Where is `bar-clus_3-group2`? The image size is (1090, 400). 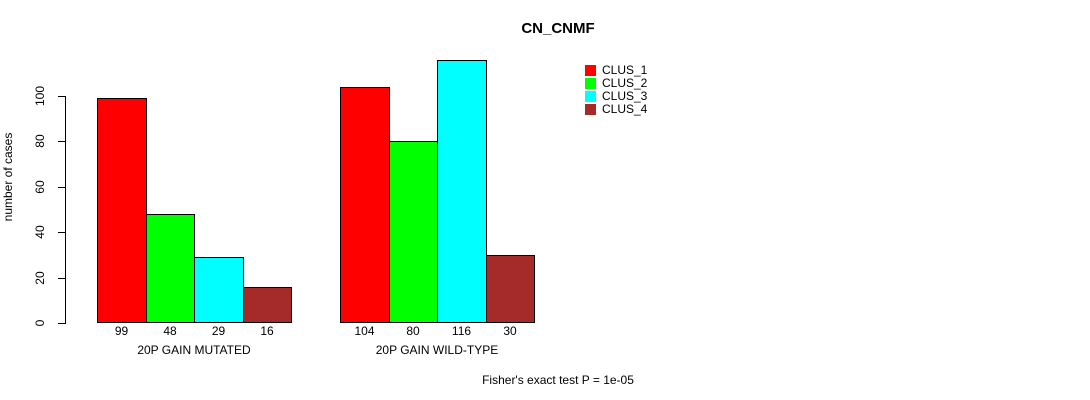 bar-clus_3-group2 is located at coordinates (462, 191).